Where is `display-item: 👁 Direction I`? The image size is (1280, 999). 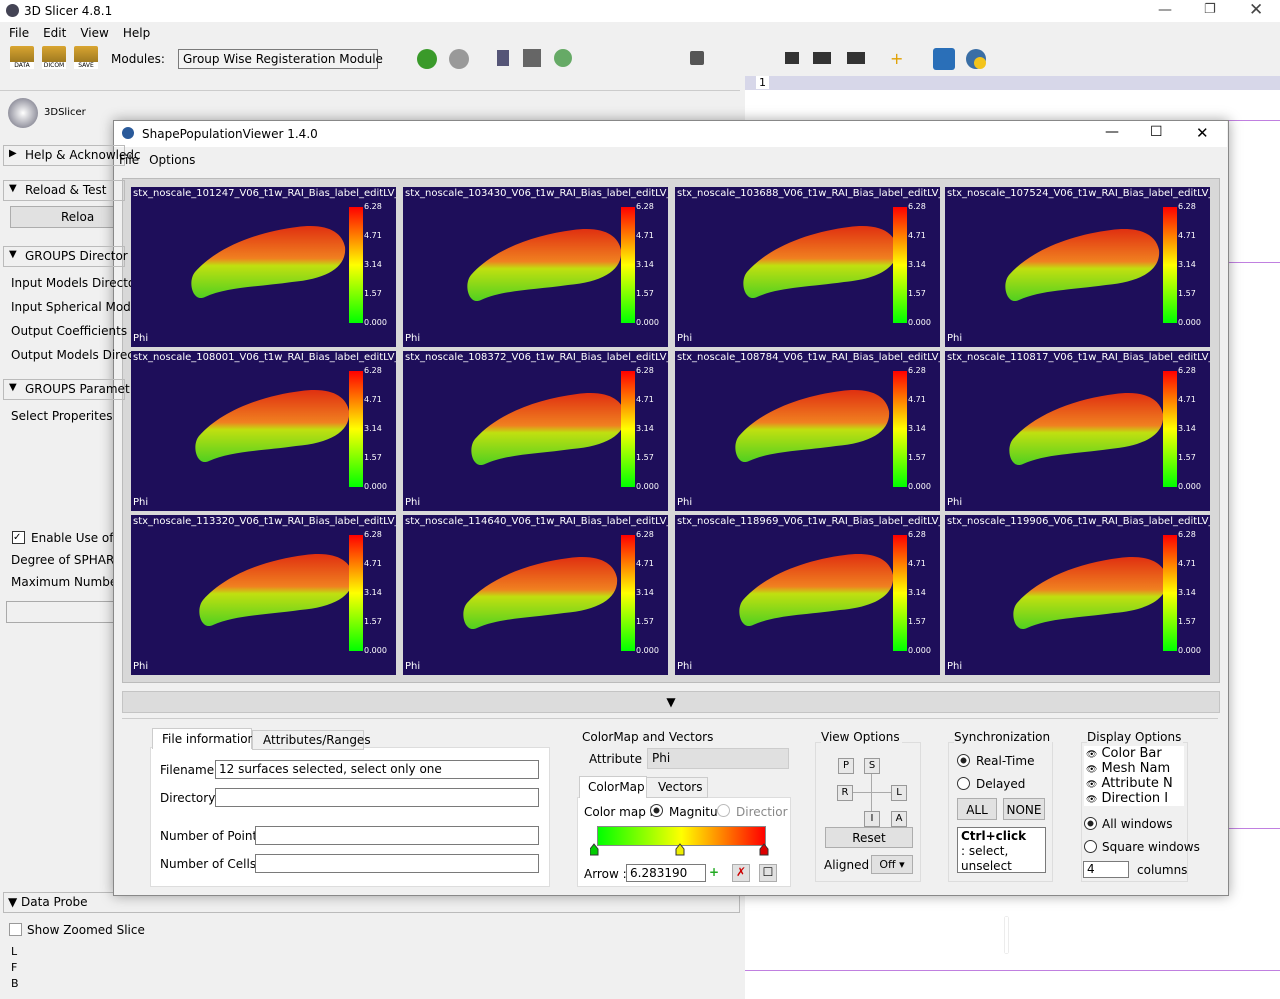
display-item: 👁 Direction I is located at coordinates (1127, 798).